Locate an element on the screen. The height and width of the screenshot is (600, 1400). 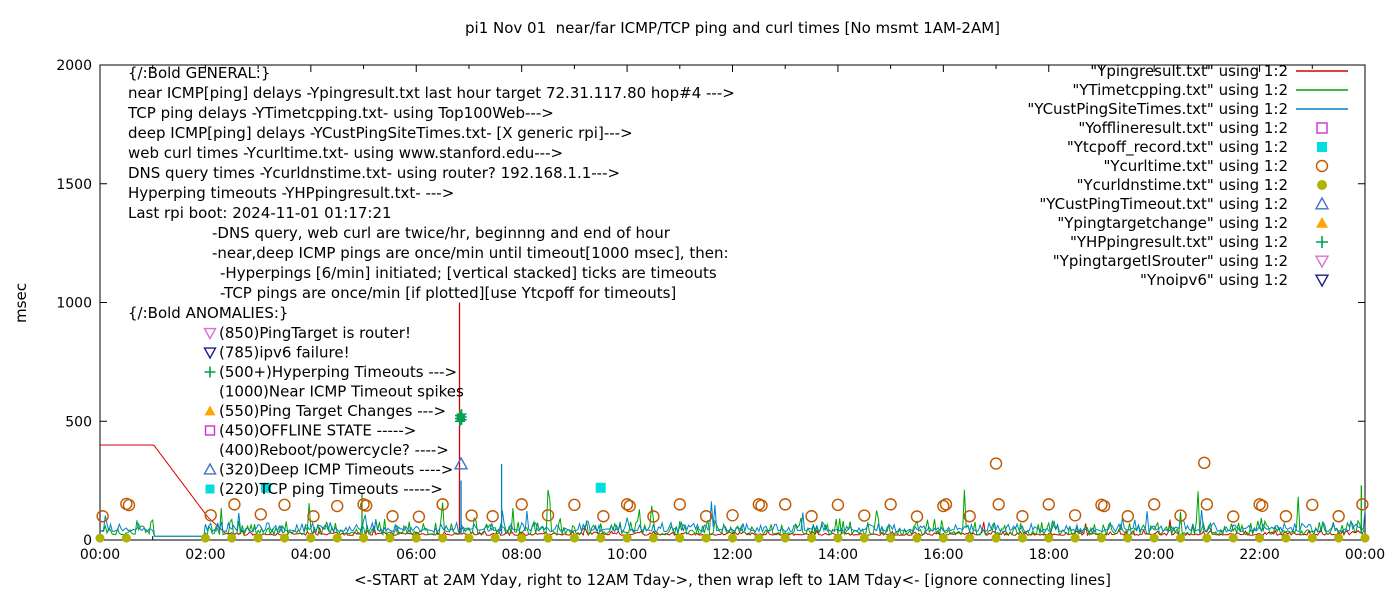
square-filled-marker is located at coordinates (1322, 147).